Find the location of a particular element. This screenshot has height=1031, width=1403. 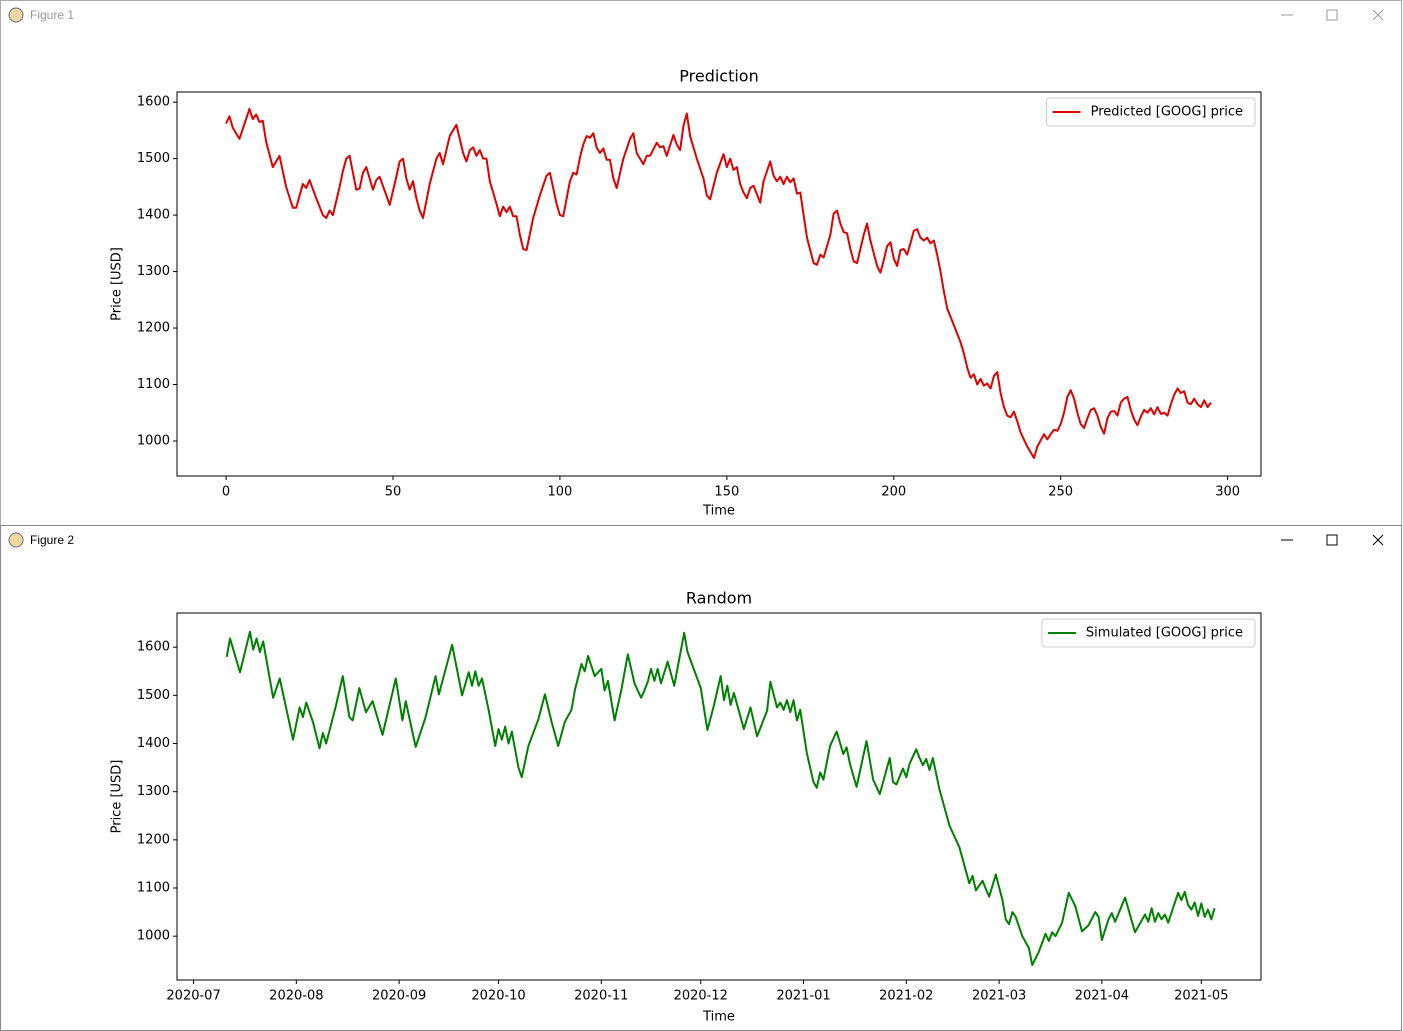

x-tick-label: 100 is located at coordinates (560, 492).